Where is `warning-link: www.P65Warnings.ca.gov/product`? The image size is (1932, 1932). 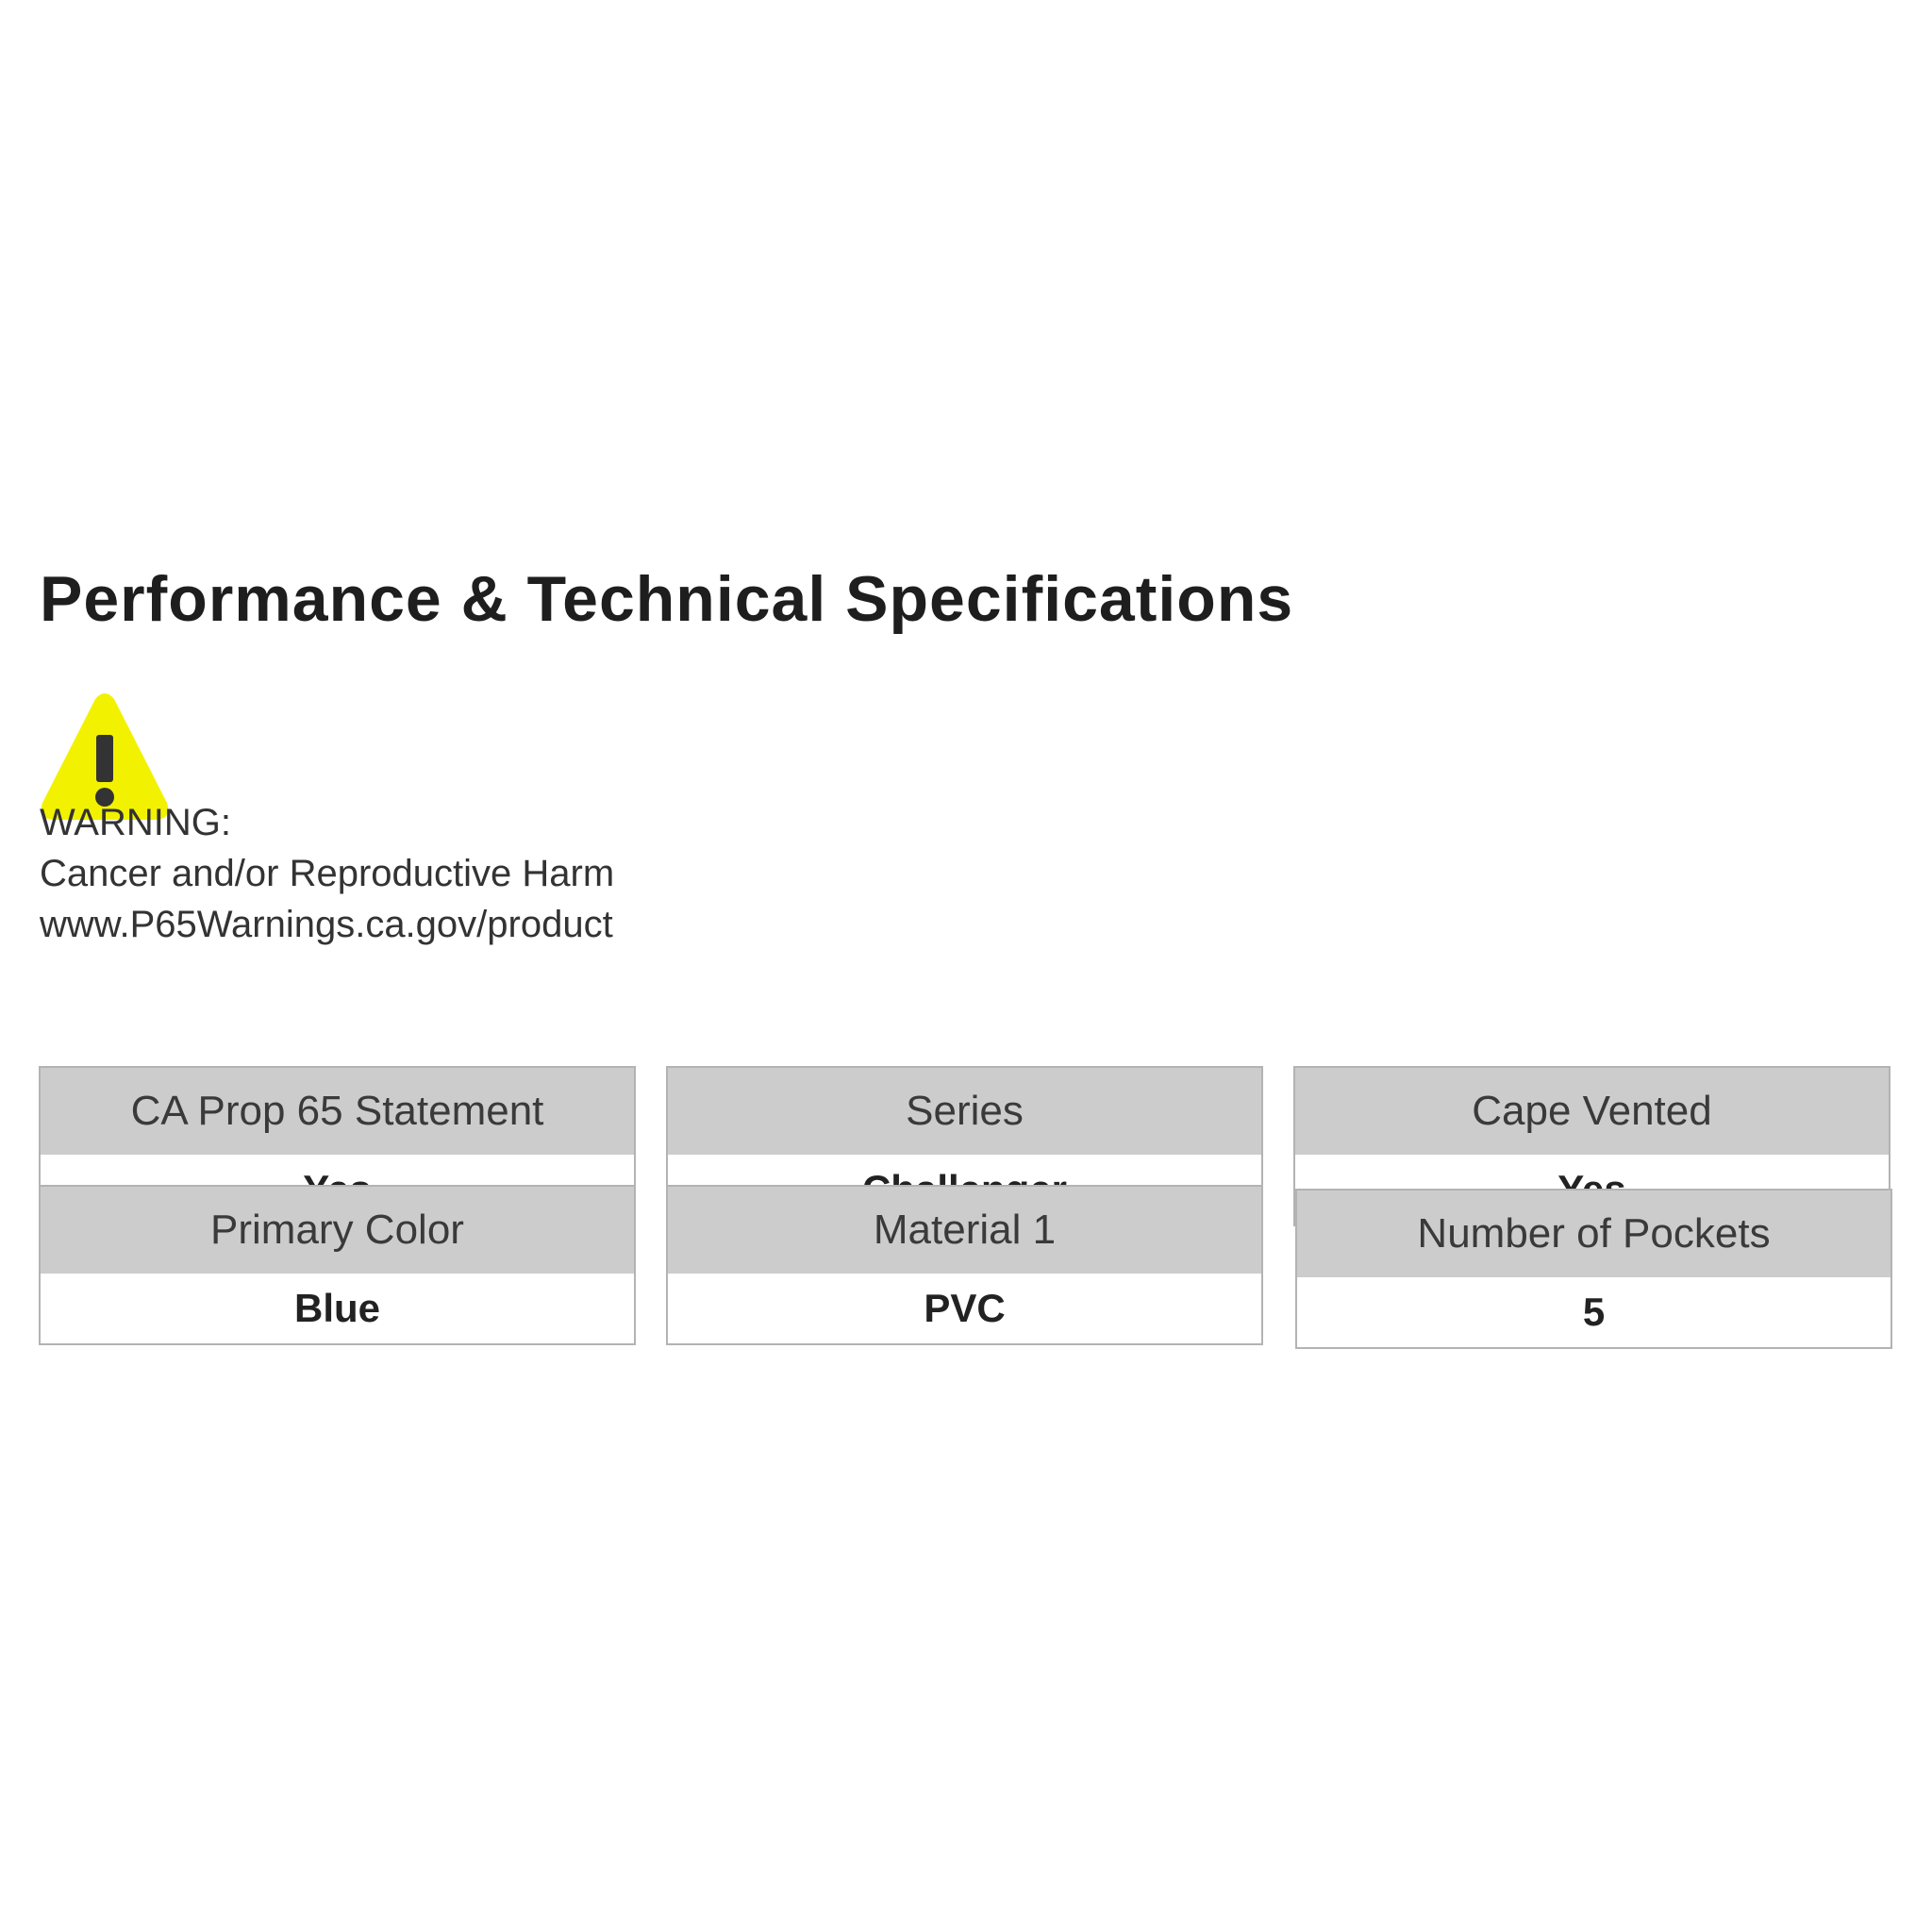
warning-link: www.P65Warnings.ca.gov/product is located at coordinates (326, 925).